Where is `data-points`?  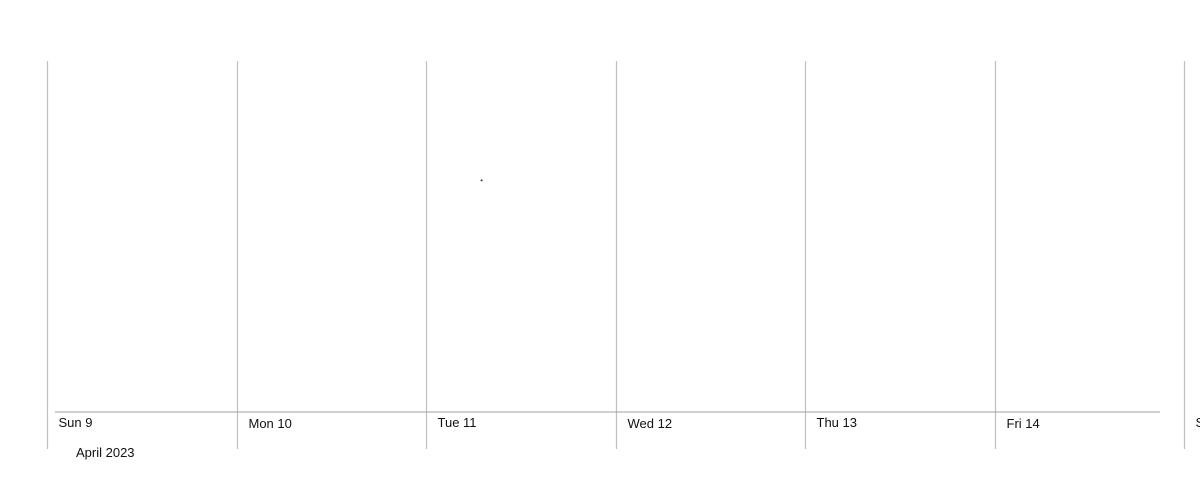 data-points is located at coordinates (481, 180).